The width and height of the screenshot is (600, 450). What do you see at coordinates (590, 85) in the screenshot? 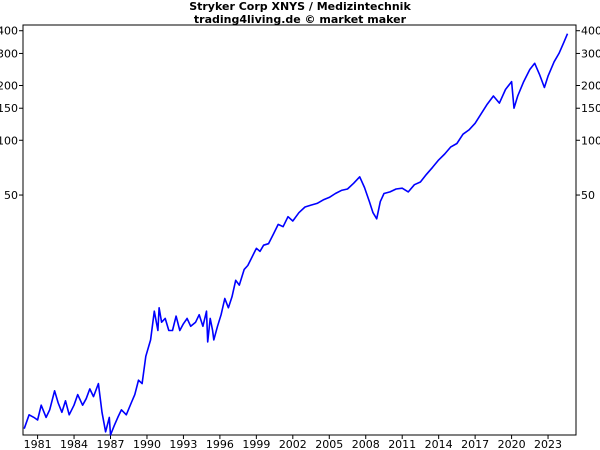
I see `y-tick-label-right: 200` at bounding box center [590, 85].